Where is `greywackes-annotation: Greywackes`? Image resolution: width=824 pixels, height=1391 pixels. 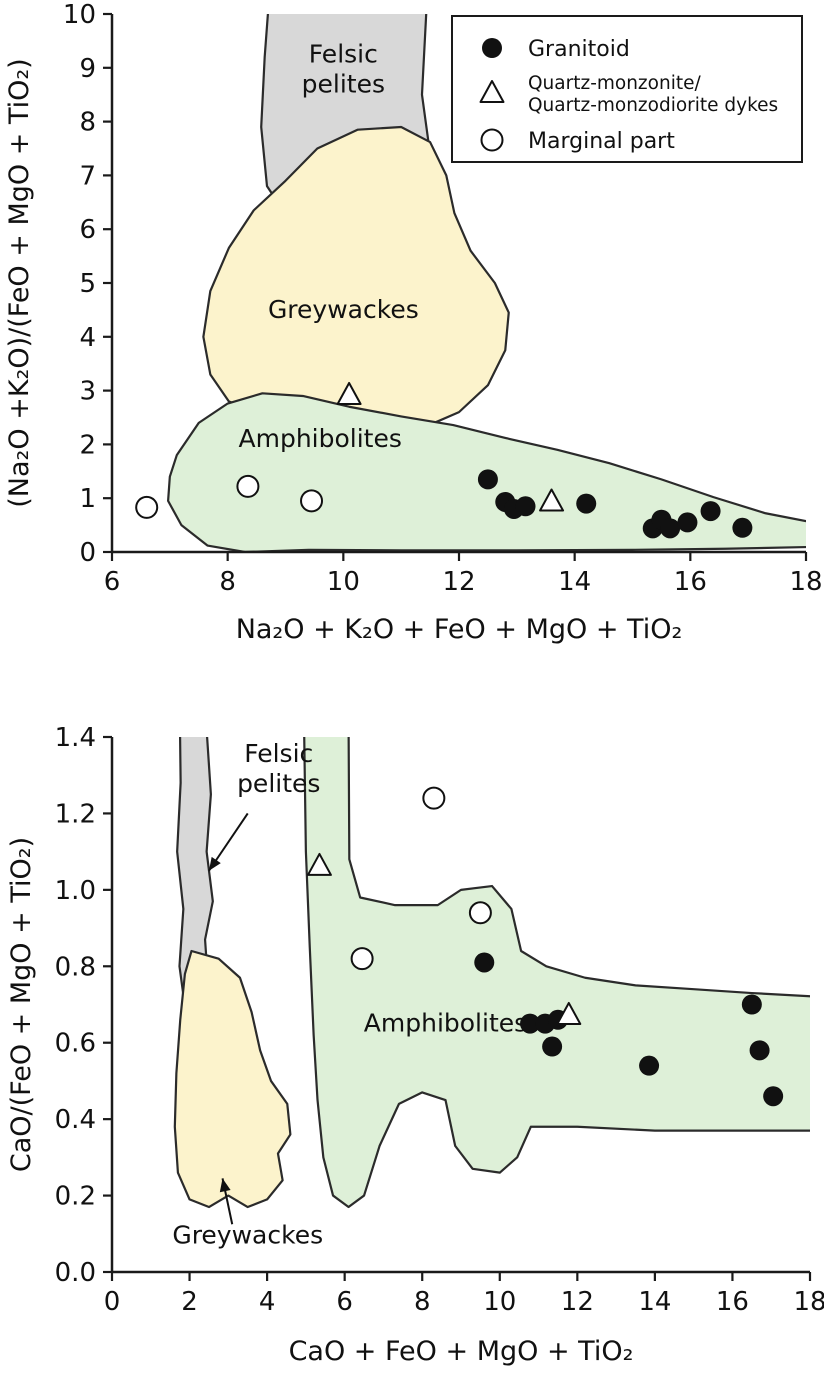
greywackes-annotation: Greywackes is located at coordinates (247, 1234).